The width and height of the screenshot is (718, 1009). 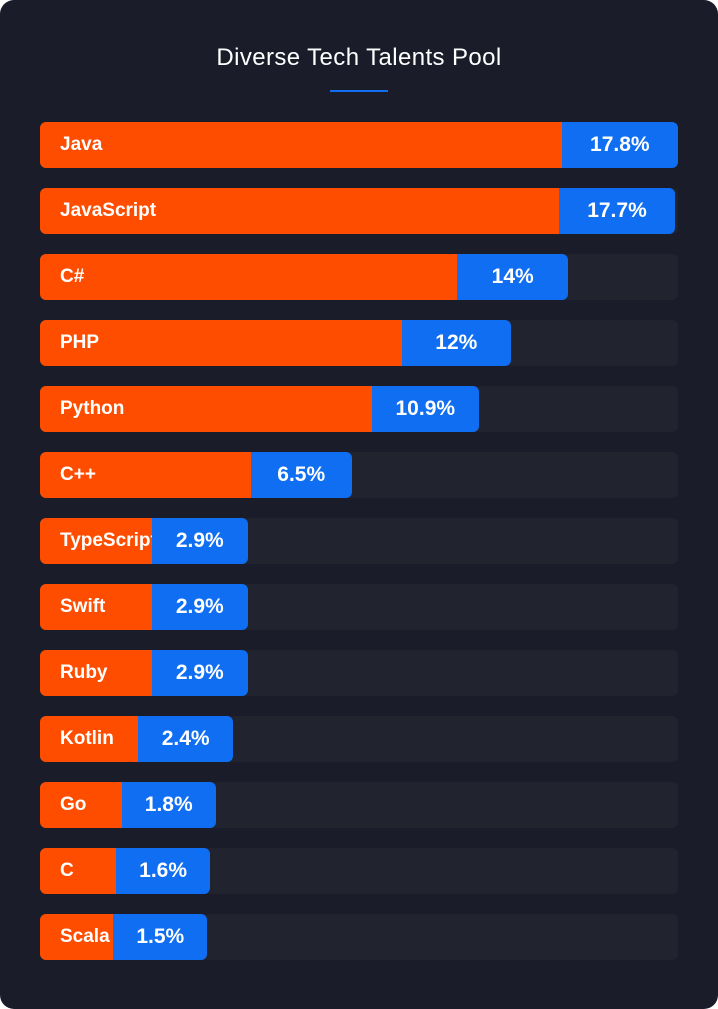 I want to click on bar: Python 10.9%, so click(x=259, y=409).